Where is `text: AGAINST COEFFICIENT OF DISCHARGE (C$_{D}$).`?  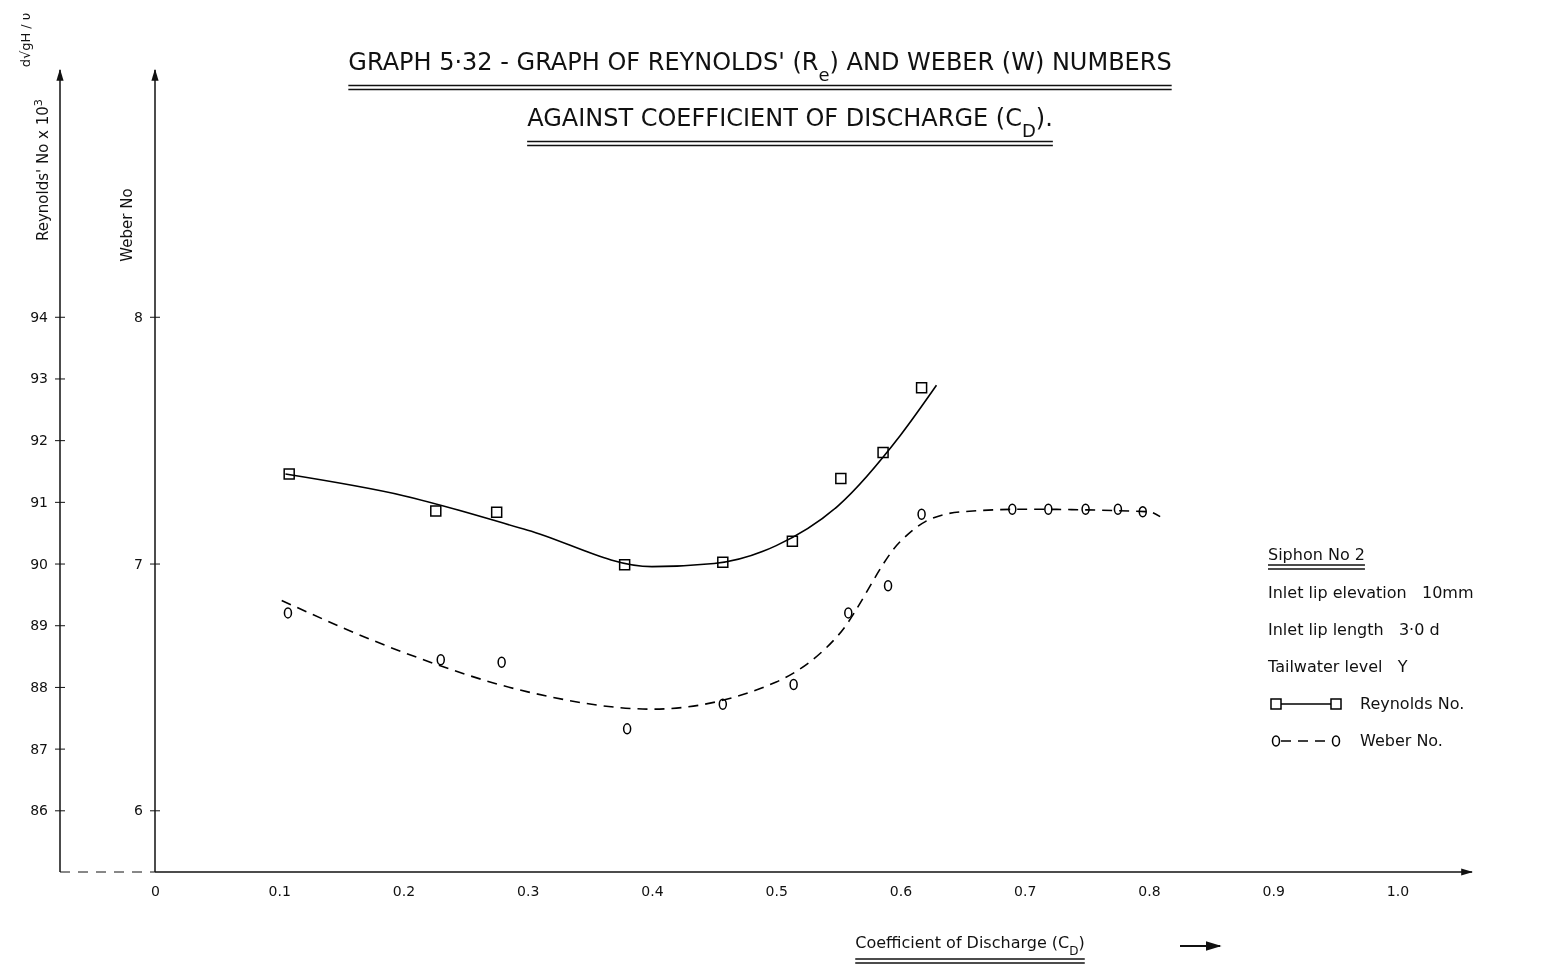
text: AGAINST COEFFICIENT OF DISCHARGE (C$_{D}$). is located at coordinates (790, 122).